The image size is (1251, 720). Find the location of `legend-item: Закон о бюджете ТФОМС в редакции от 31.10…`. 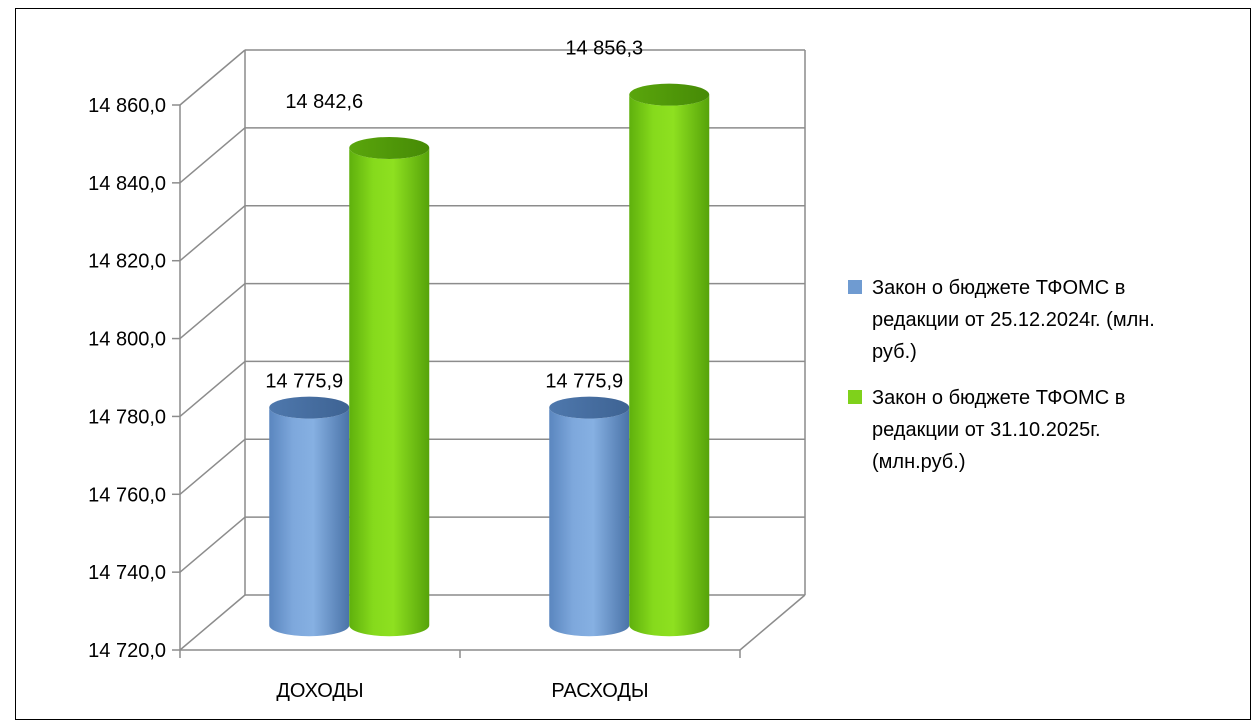

legend-item: Закон о бюджете ТФОМС в редакции от 31.10… is located at coordinates (986, 430).